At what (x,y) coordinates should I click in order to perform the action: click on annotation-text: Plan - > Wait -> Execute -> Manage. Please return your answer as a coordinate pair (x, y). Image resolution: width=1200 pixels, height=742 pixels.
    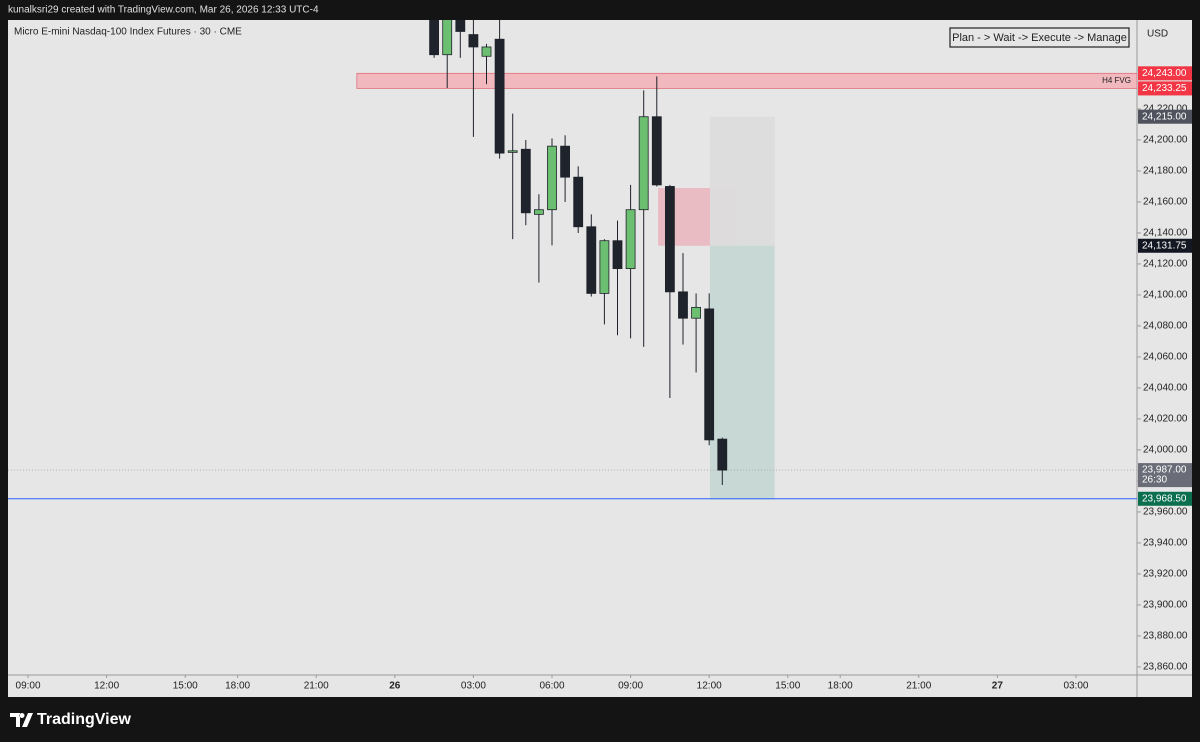
    Looking at the image, I should click on (1039, 38).